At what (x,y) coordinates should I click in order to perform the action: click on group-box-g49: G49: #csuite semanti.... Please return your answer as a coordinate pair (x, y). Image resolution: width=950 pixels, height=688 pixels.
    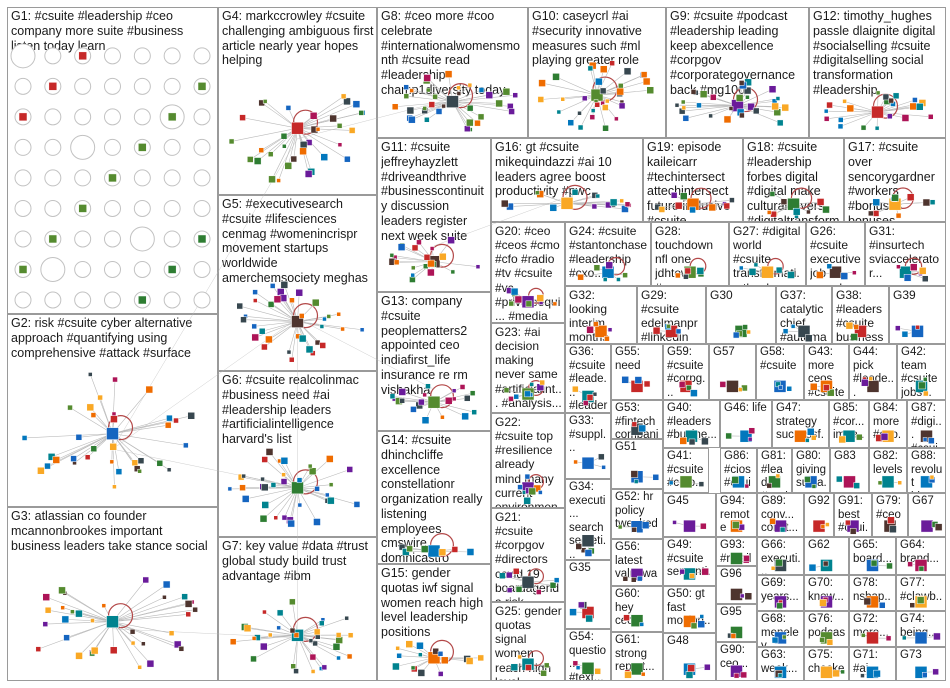
    Looking at the image, I should click on (689, 561).